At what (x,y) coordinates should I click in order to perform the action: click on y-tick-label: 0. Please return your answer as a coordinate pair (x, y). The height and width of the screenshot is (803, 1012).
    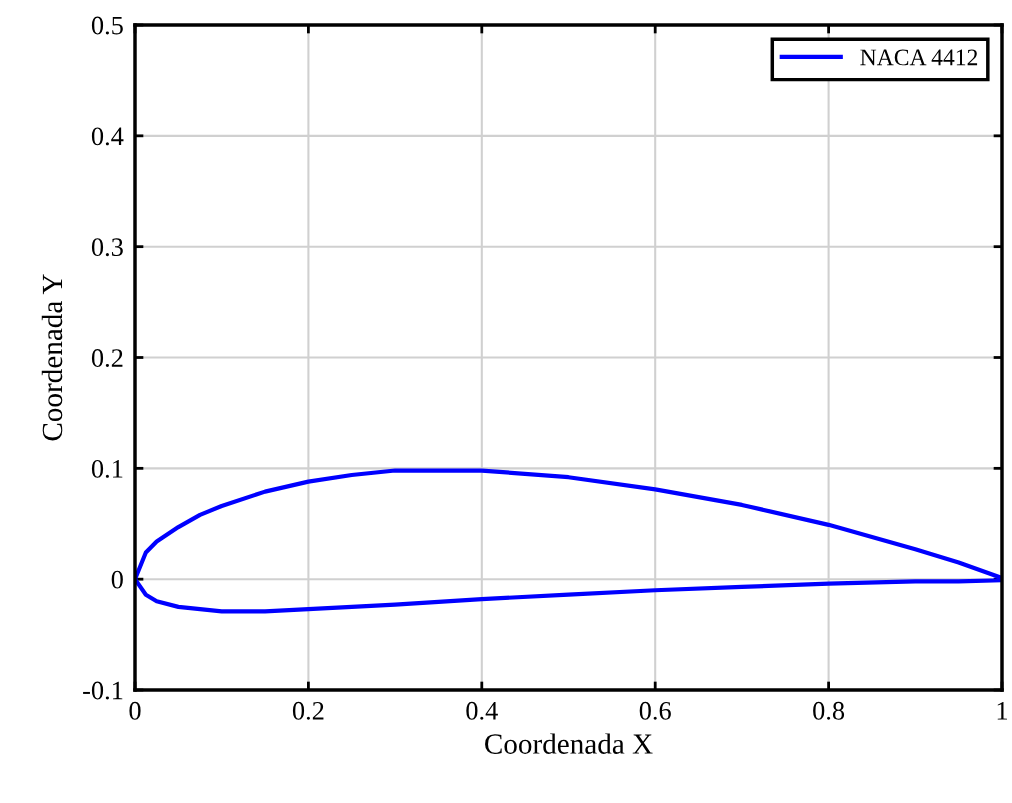
    Looking at the image, I should click on (117, 579).